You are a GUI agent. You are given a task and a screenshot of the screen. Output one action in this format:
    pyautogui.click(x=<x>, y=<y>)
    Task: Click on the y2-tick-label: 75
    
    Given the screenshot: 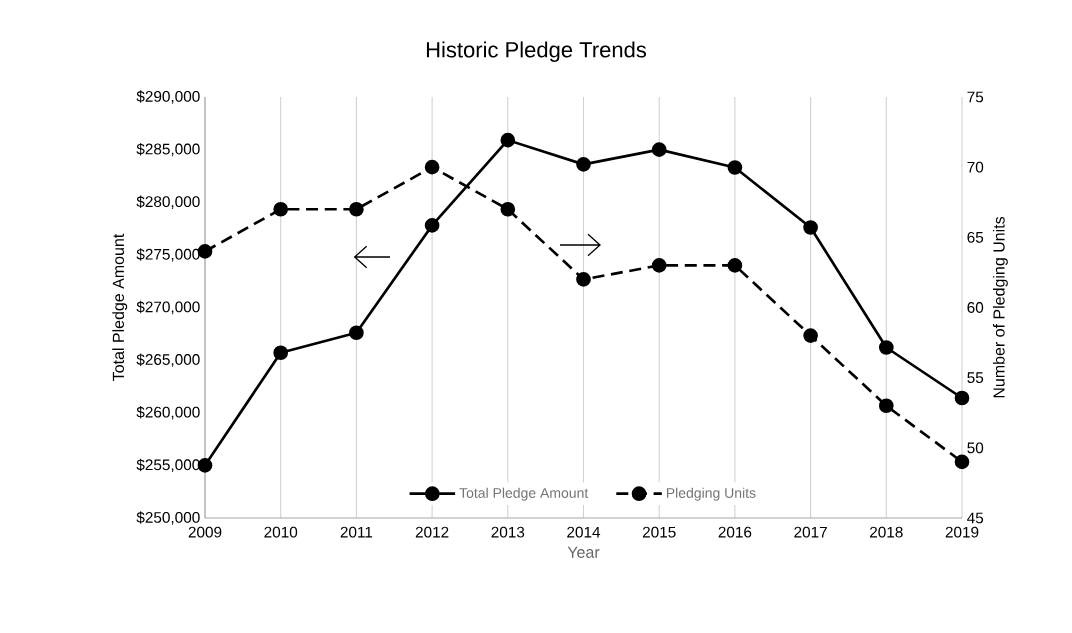 What is the action you would take?
    pyautogui.click(x=975, y=97)
    